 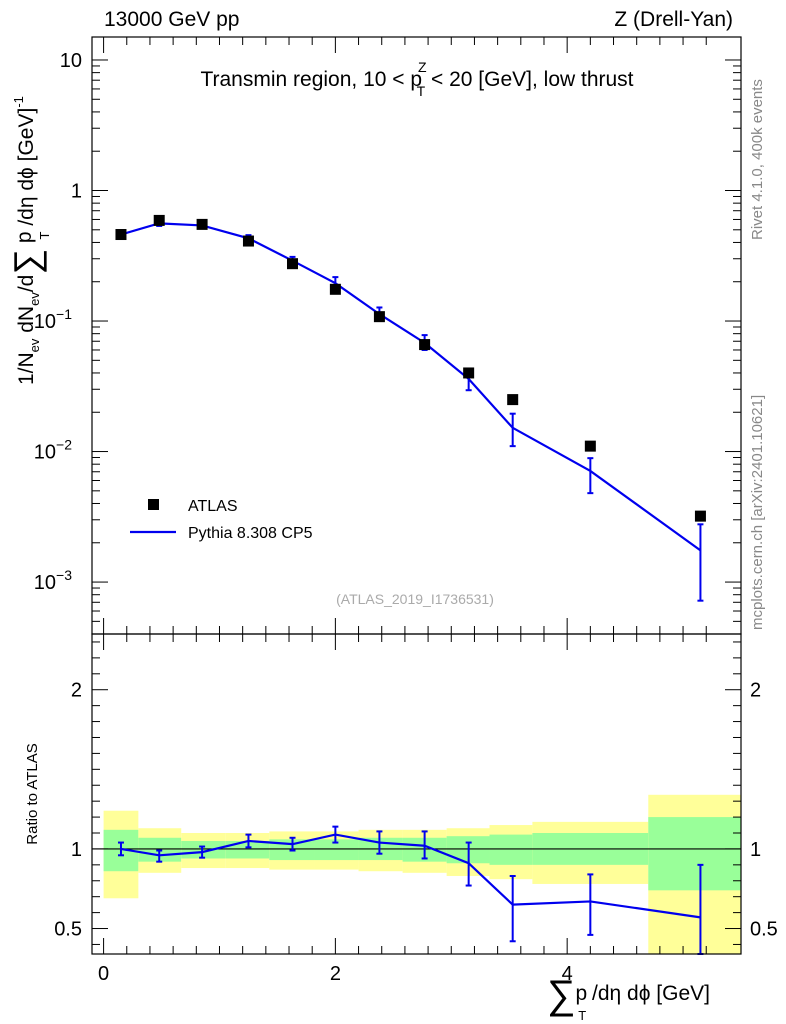 What do you see at coordinates (764, 930) in the screenshot?
I see `ratio-y-tick-label-right: 0.5` at bounding box center [764, 930].